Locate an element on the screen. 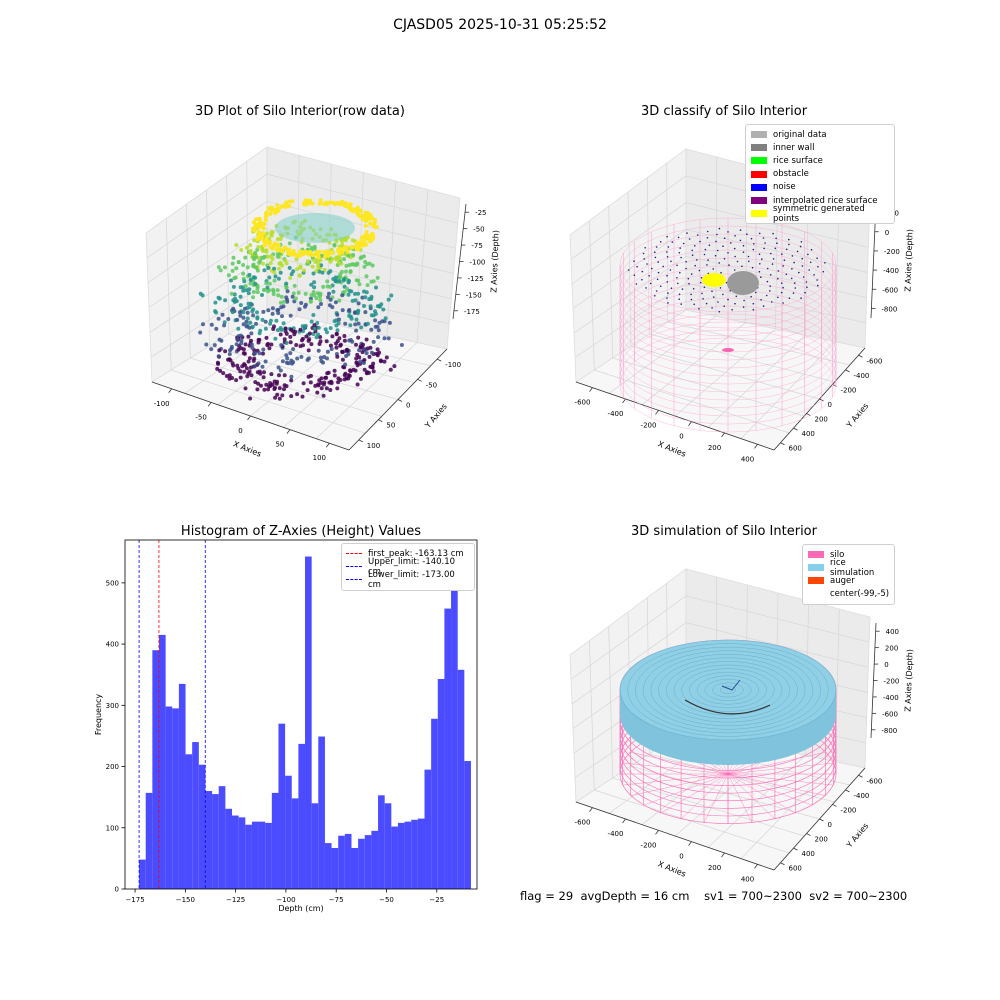  figure-title: CJASD05 2025-10-31 05:25:52 is located at coordinates (500, 25).